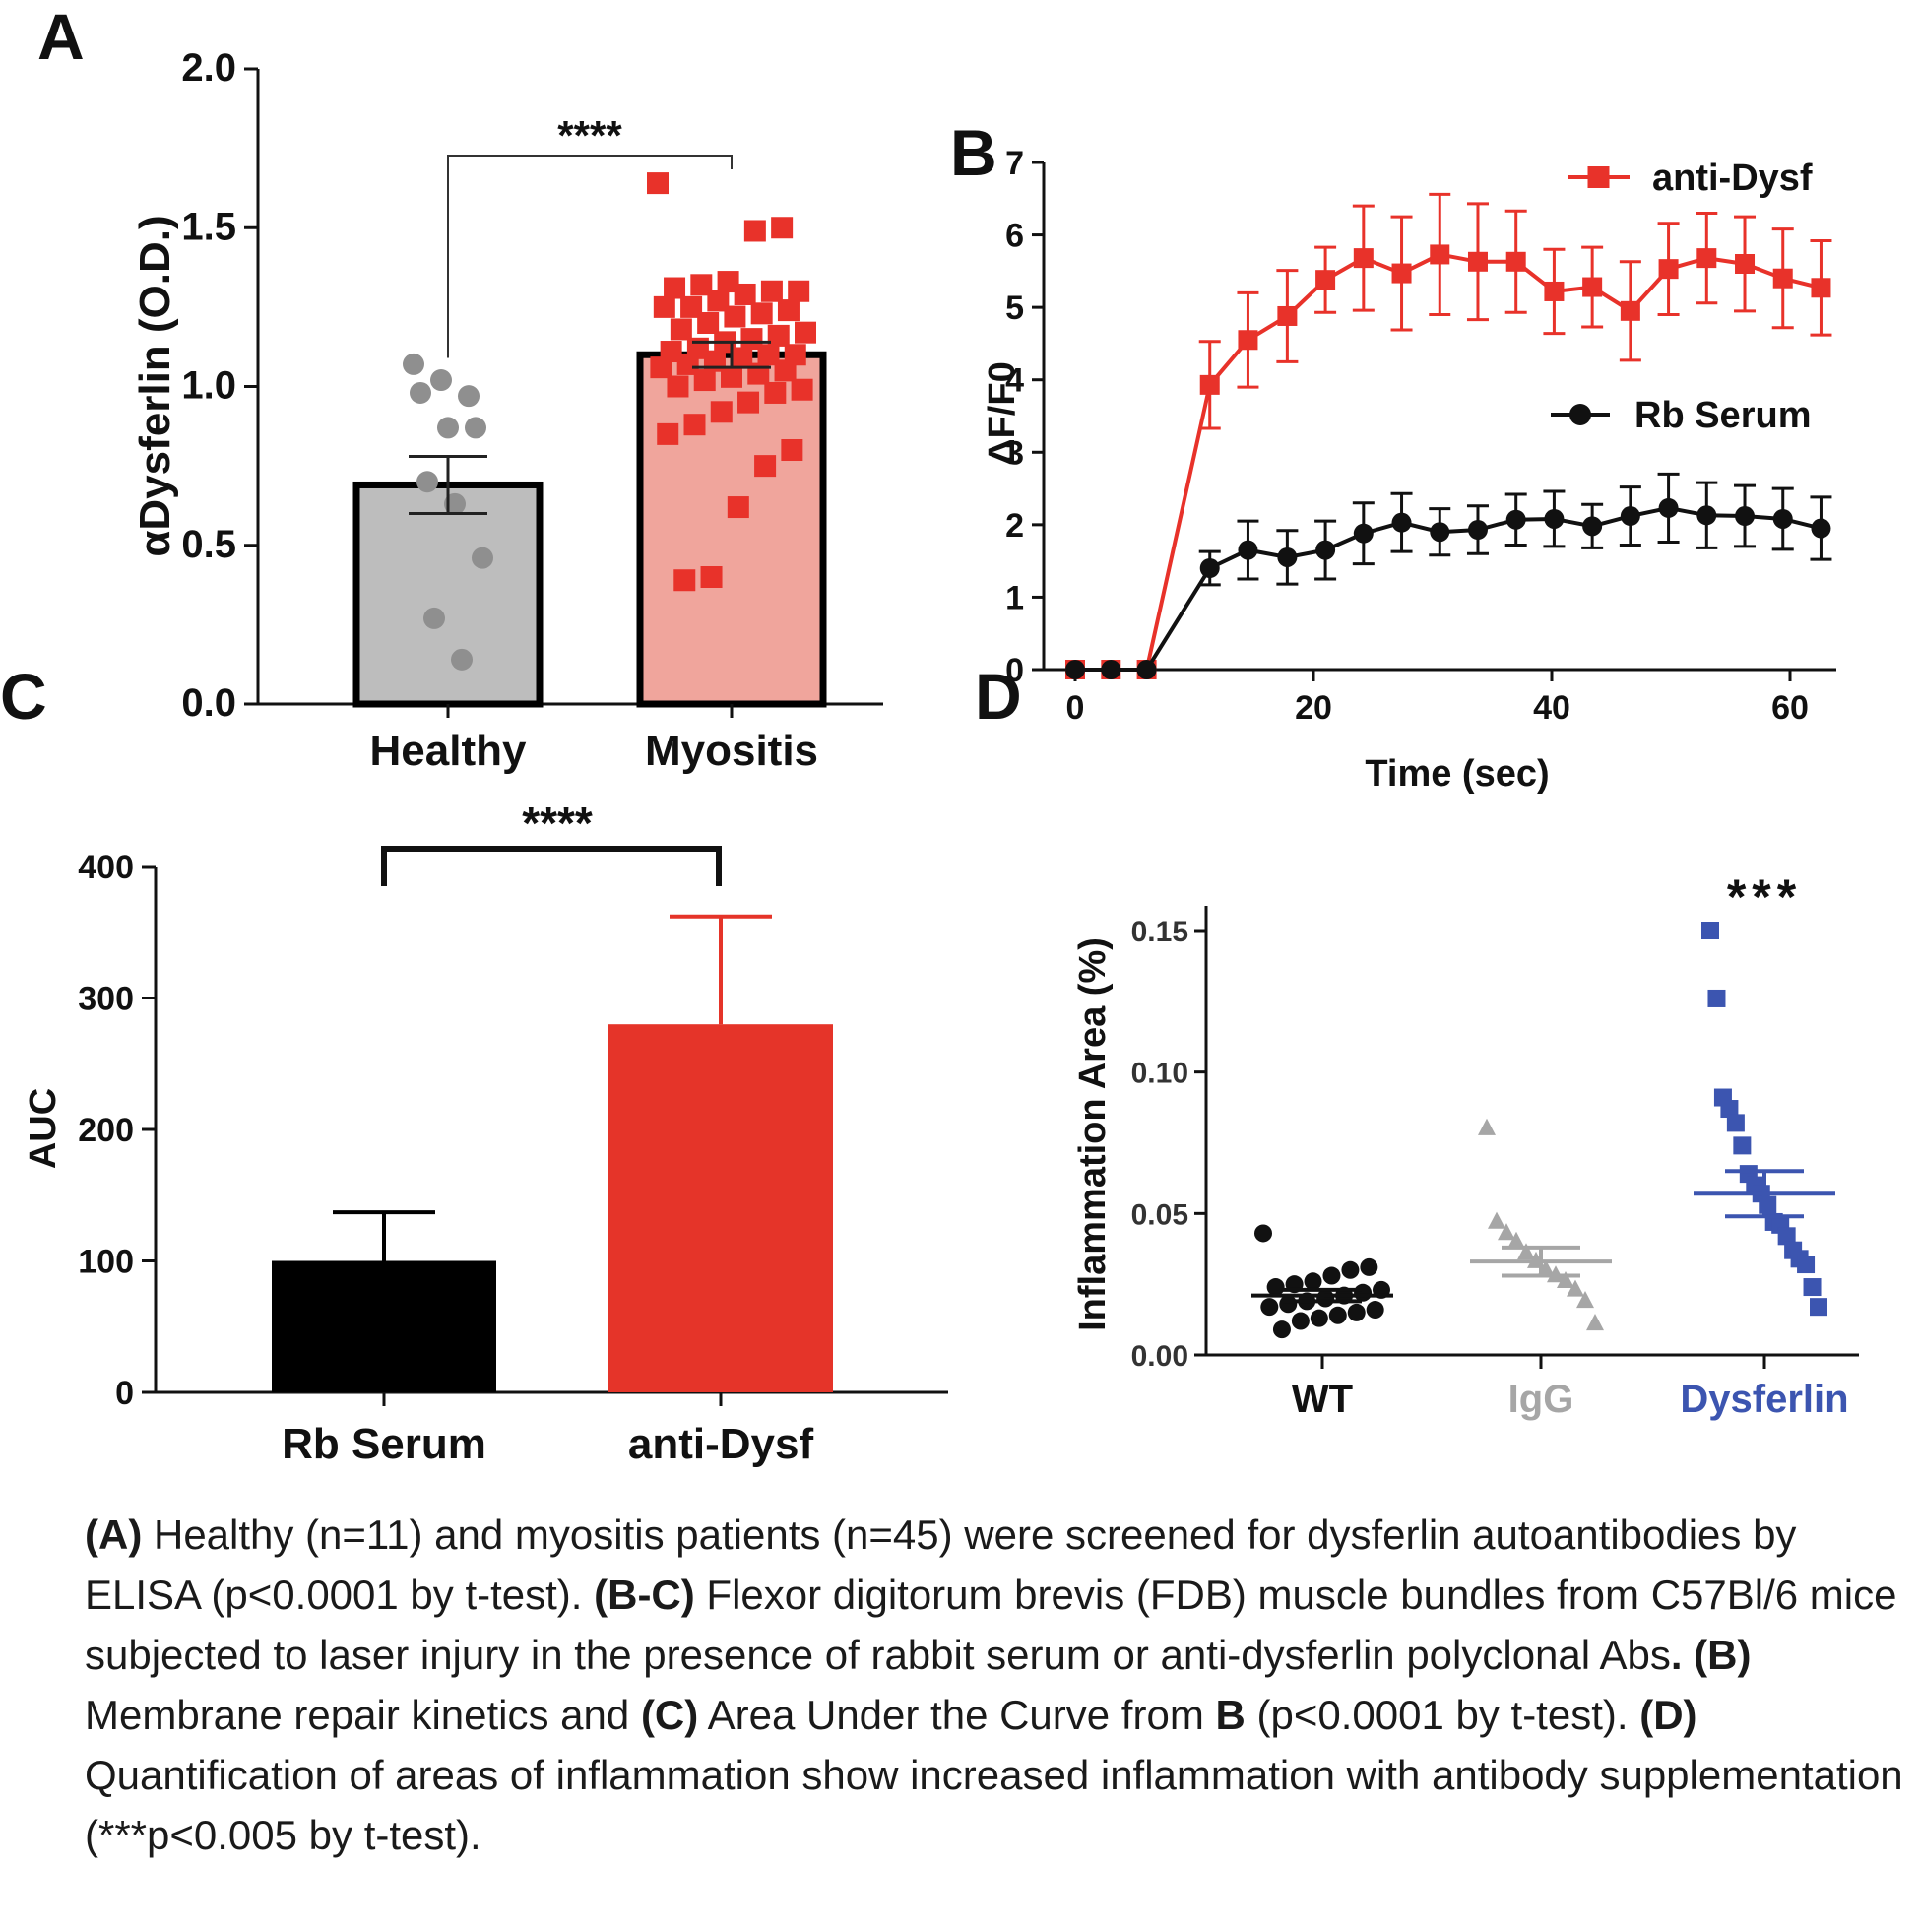  I want to click on panel-d-y-tick-label: 0.05, so click(1159, 1214).